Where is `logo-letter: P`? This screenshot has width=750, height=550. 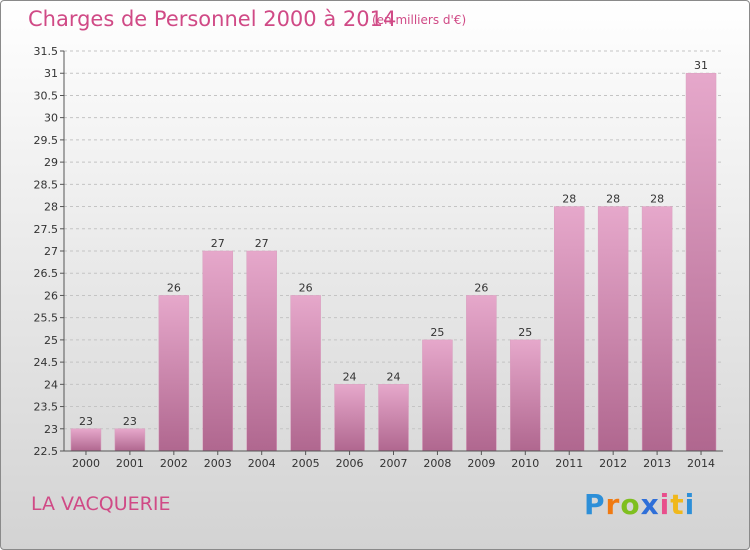 logo-letter: P is located at coordinates (595, 504).